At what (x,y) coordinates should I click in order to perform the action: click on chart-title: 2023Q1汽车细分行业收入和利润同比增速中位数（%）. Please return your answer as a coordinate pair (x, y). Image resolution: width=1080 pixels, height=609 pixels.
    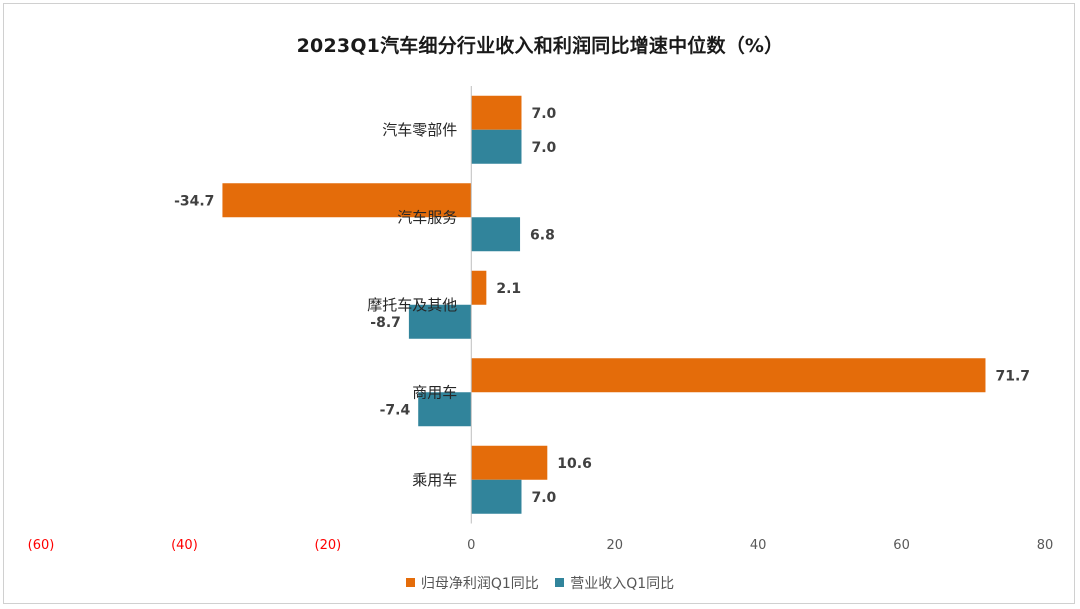
    Looking at the image, I should click on (540, 46).